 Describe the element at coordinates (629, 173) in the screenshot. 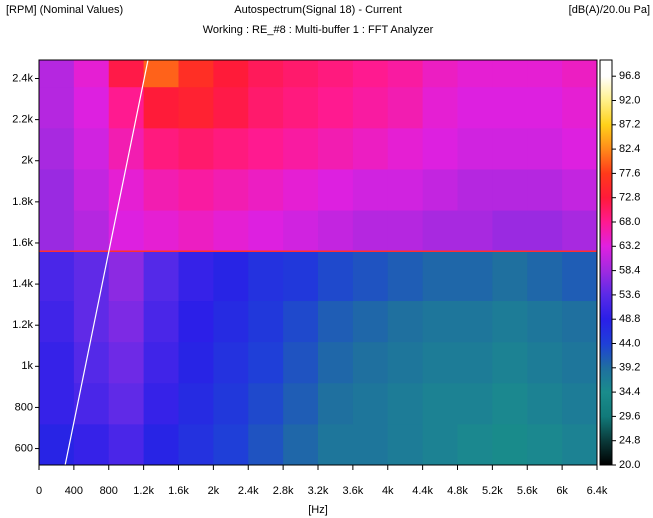

I see `colorbar-tick-label: 77.6` at that location.